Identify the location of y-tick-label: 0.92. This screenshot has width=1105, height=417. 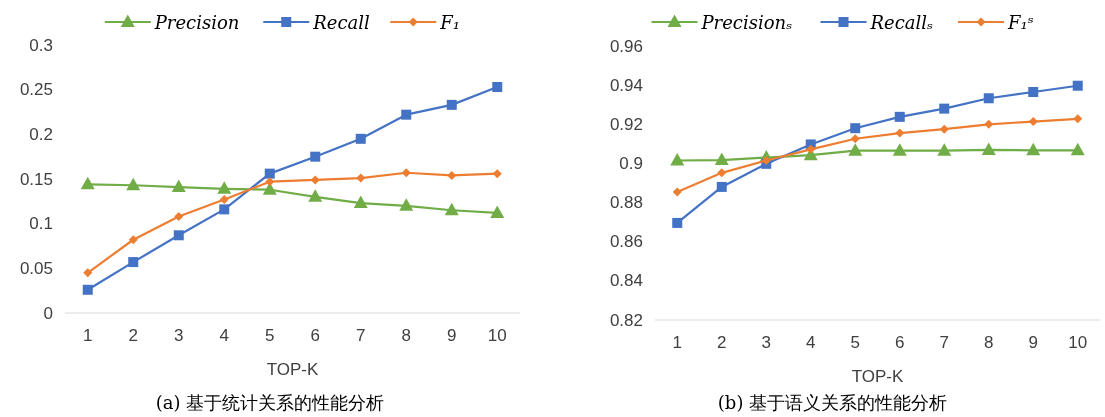
(626, 124).